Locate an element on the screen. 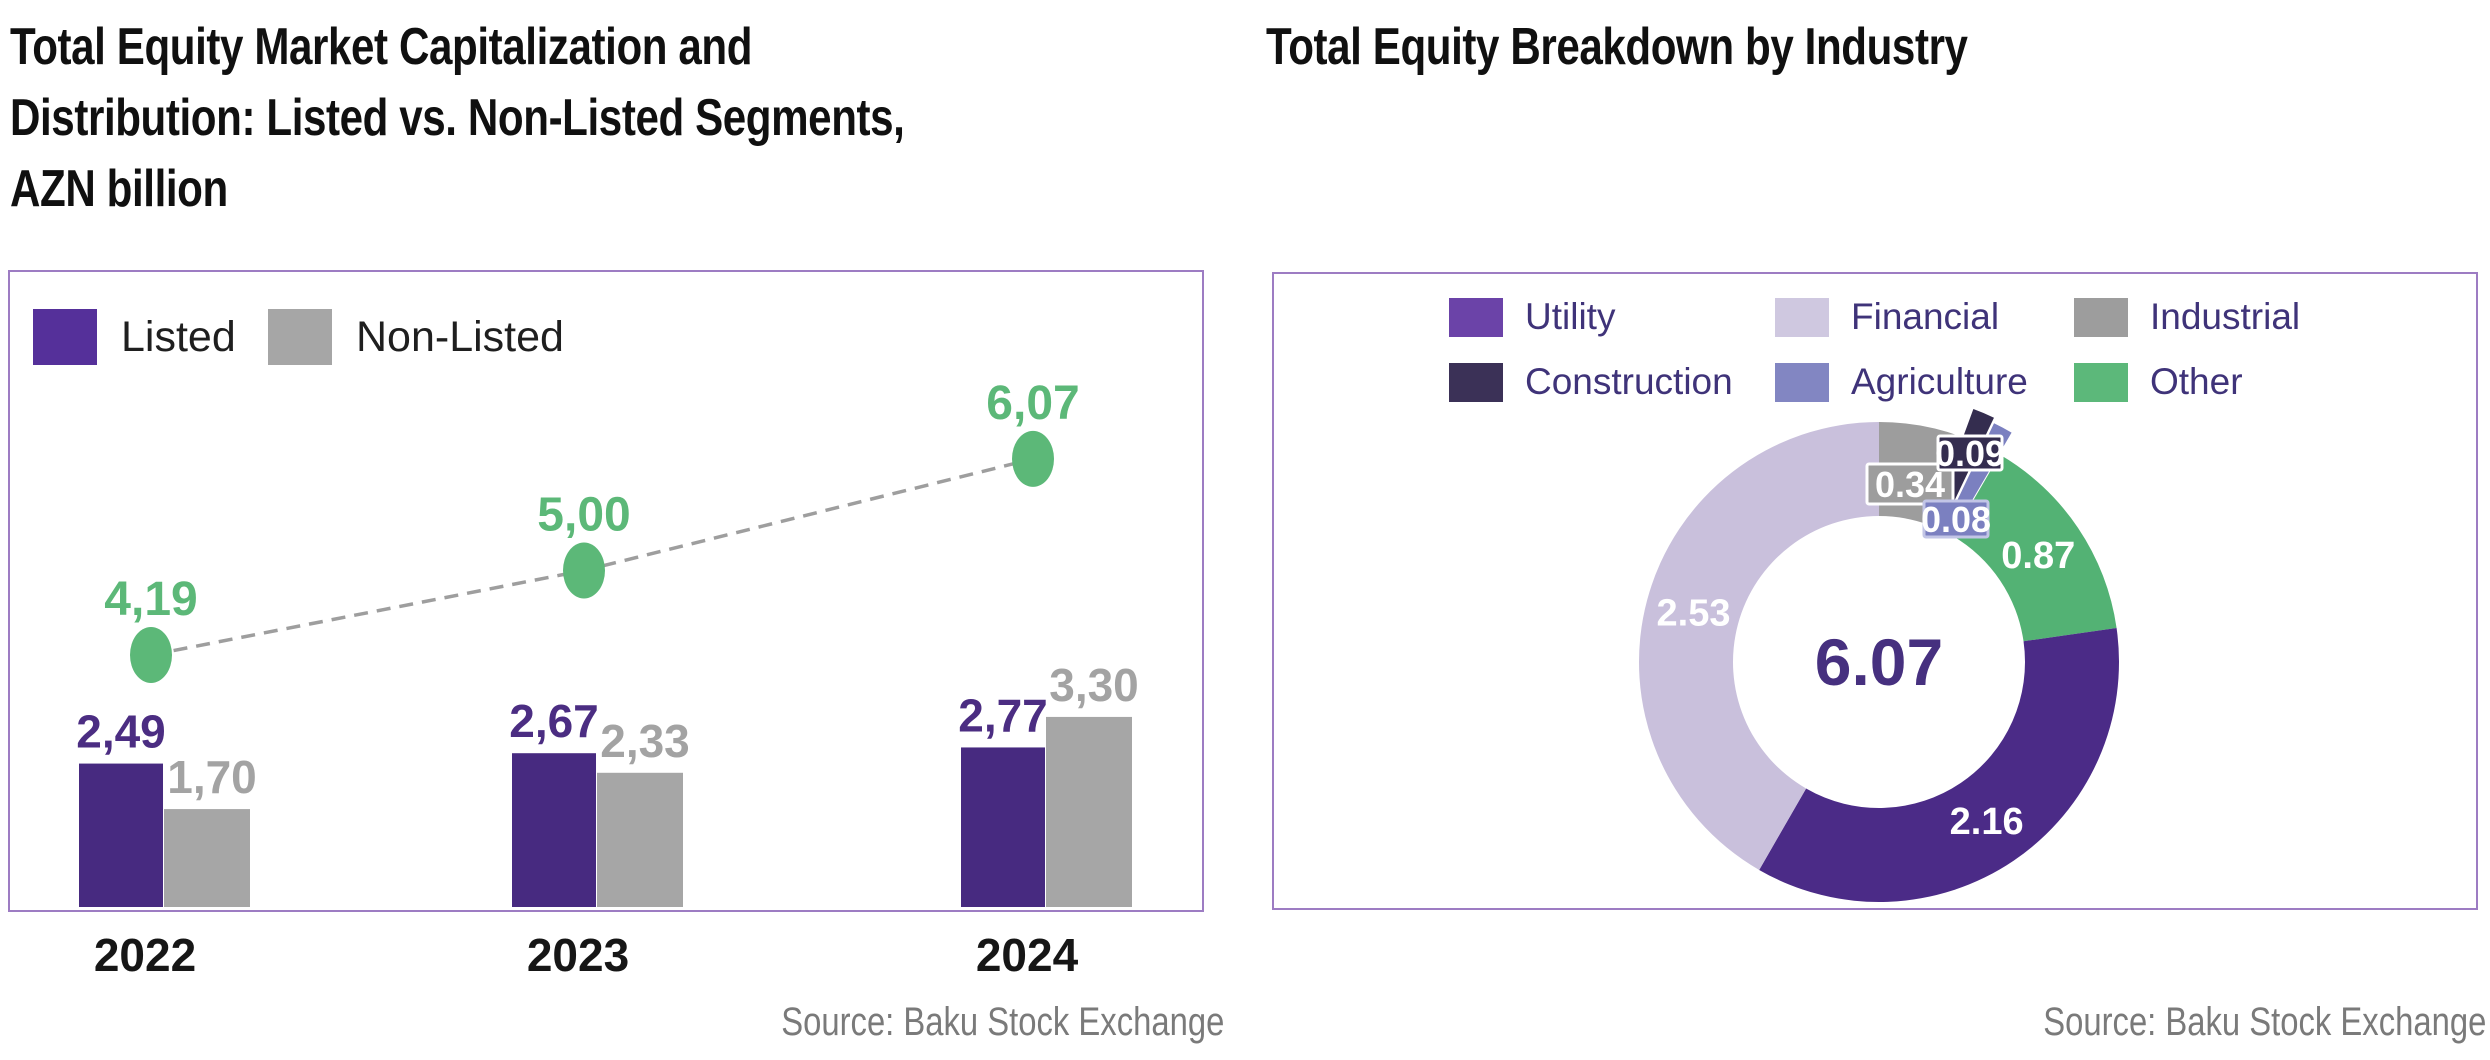 This screenshot has height=1060, width=2490. legend-item-other: Other is located at coordinates (2158, 381).